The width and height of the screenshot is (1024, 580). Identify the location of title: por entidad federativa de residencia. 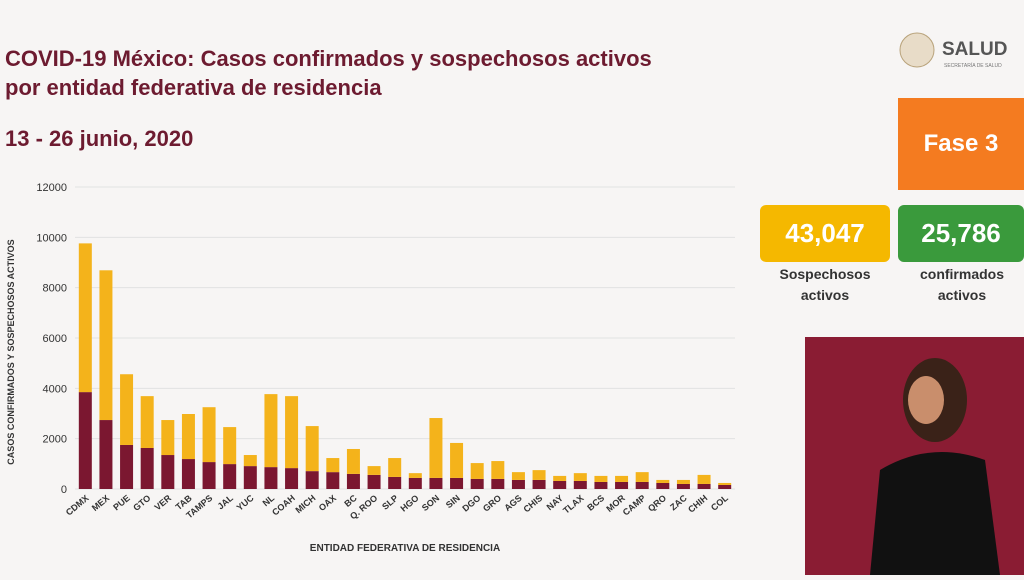
(193, 87).